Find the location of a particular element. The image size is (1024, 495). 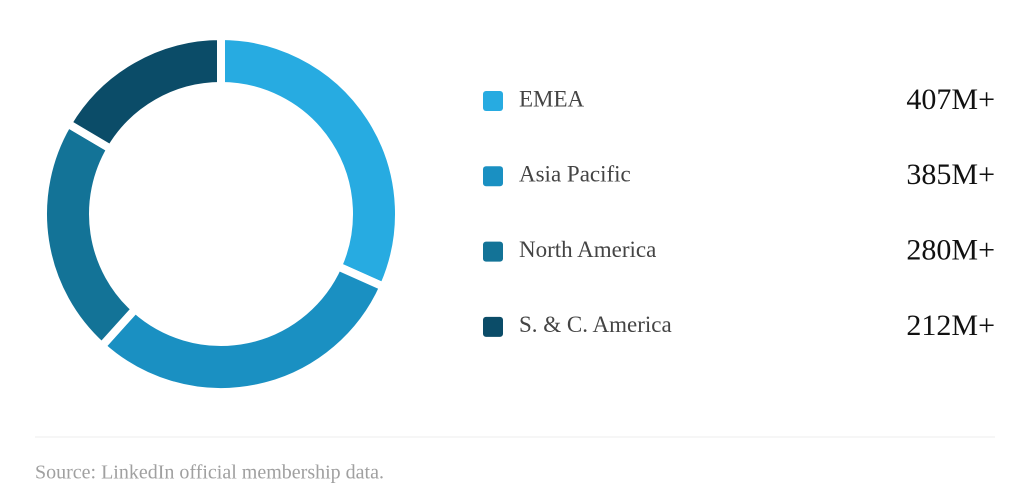

legend-label: S. & C. America is located at coordinates (595, 324).